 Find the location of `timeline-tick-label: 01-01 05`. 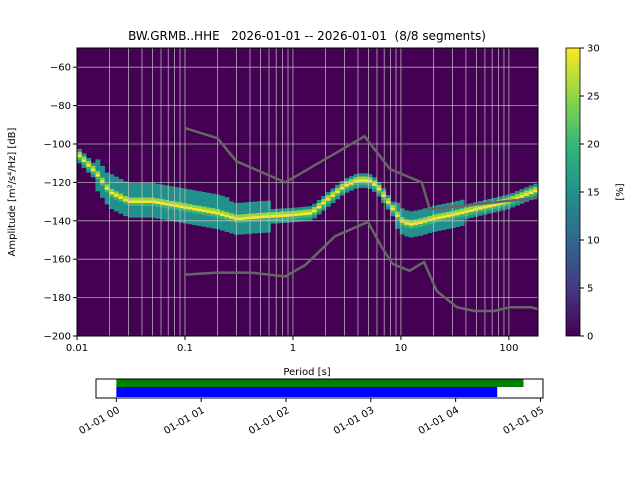

timeline-tick-label: 01-01 05 is located at coordinates (524, 421).